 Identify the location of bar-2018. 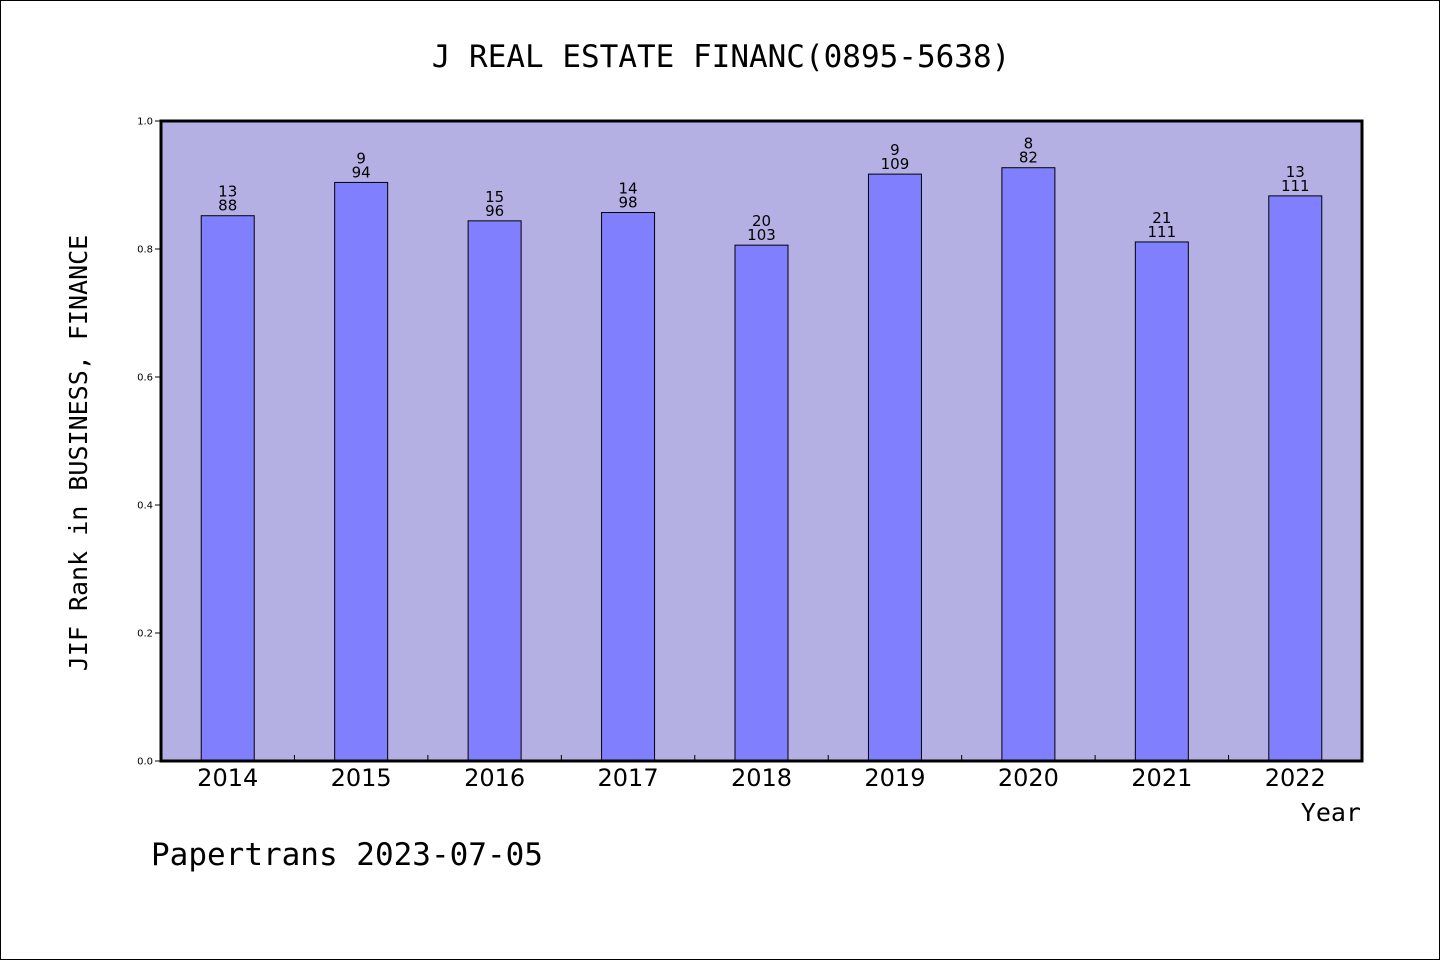
(761, 503).